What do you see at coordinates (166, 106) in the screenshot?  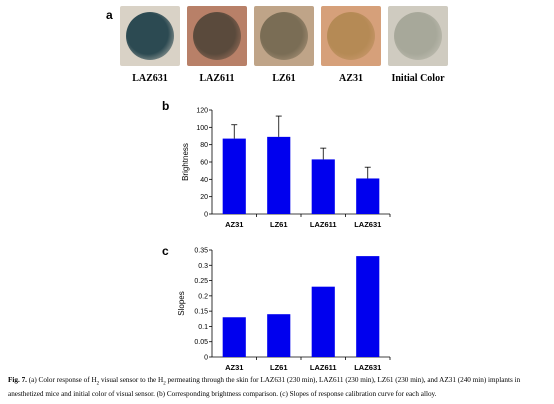 I see `panel-b-letter: b` at bounding box center [166, 106].